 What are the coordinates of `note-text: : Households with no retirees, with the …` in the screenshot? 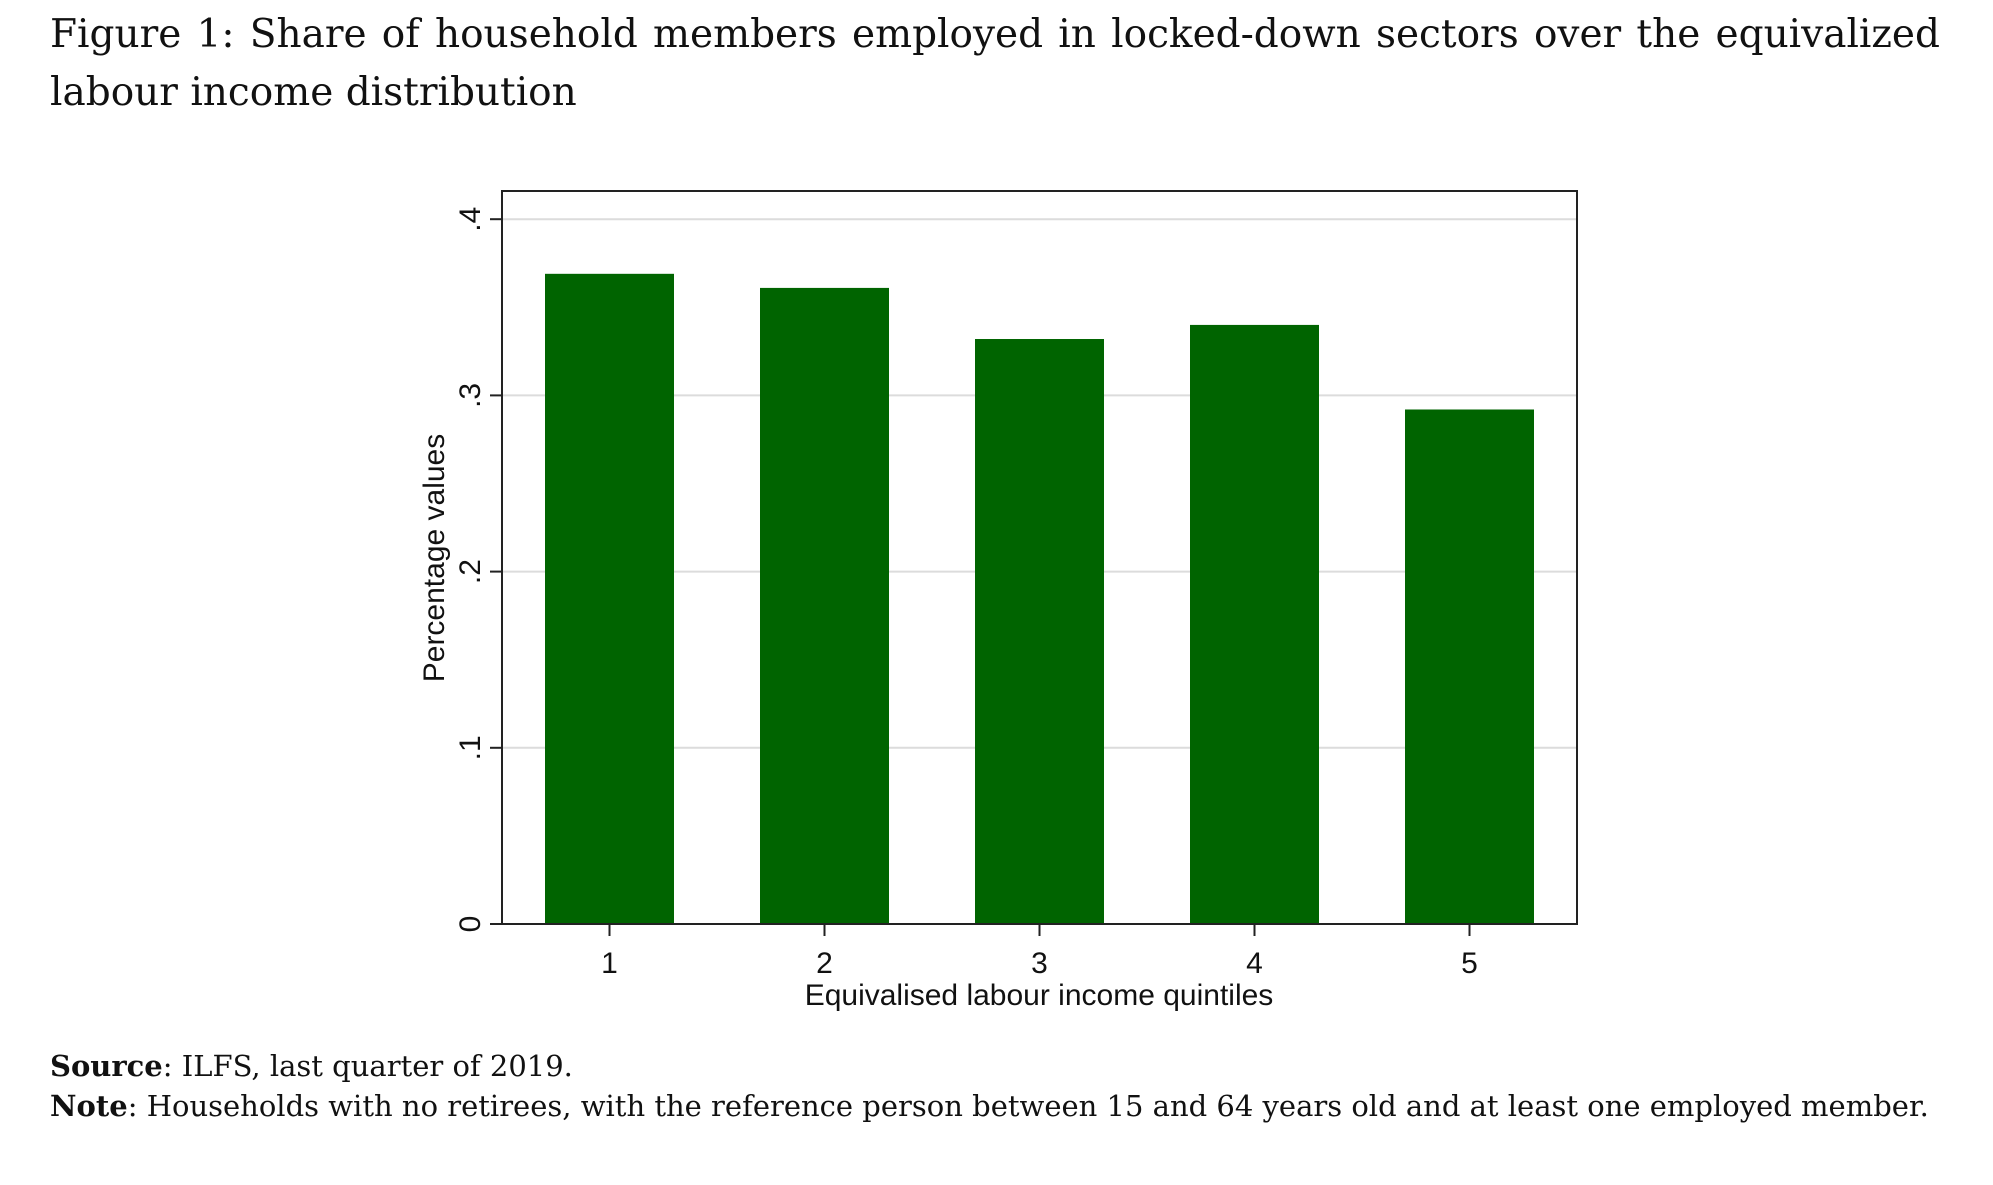 It's located at (1028, 1106).